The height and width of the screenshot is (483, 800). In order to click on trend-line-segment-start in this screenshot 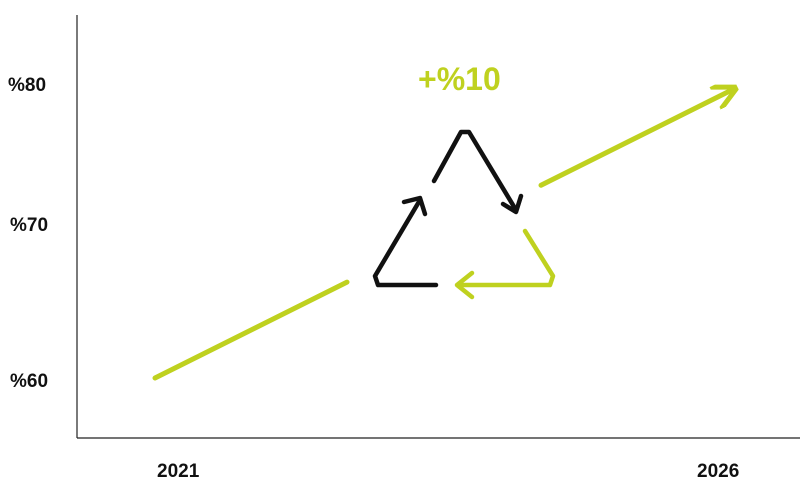, I will do `click(251, 330)`.